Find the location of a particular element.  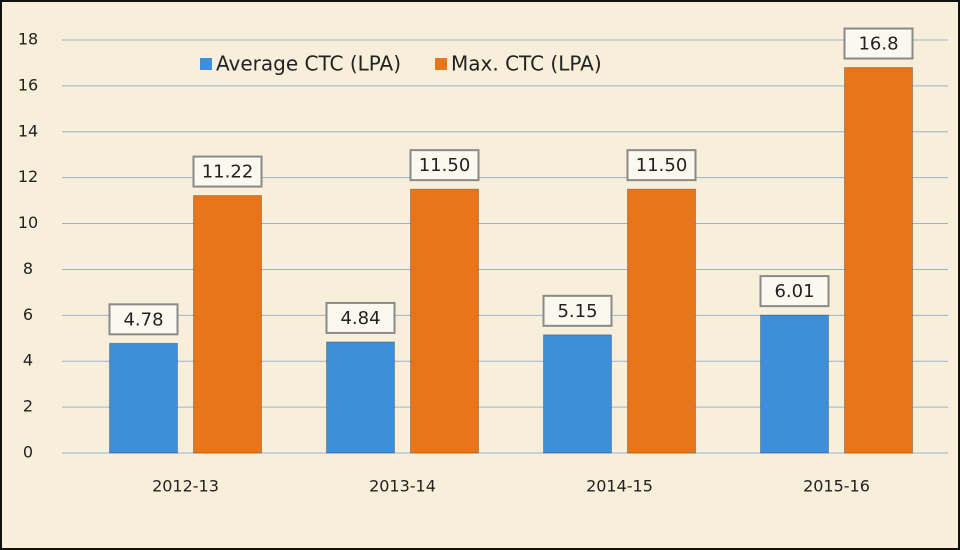

y-tick-label: 14 is located at coordinates (28, 130).